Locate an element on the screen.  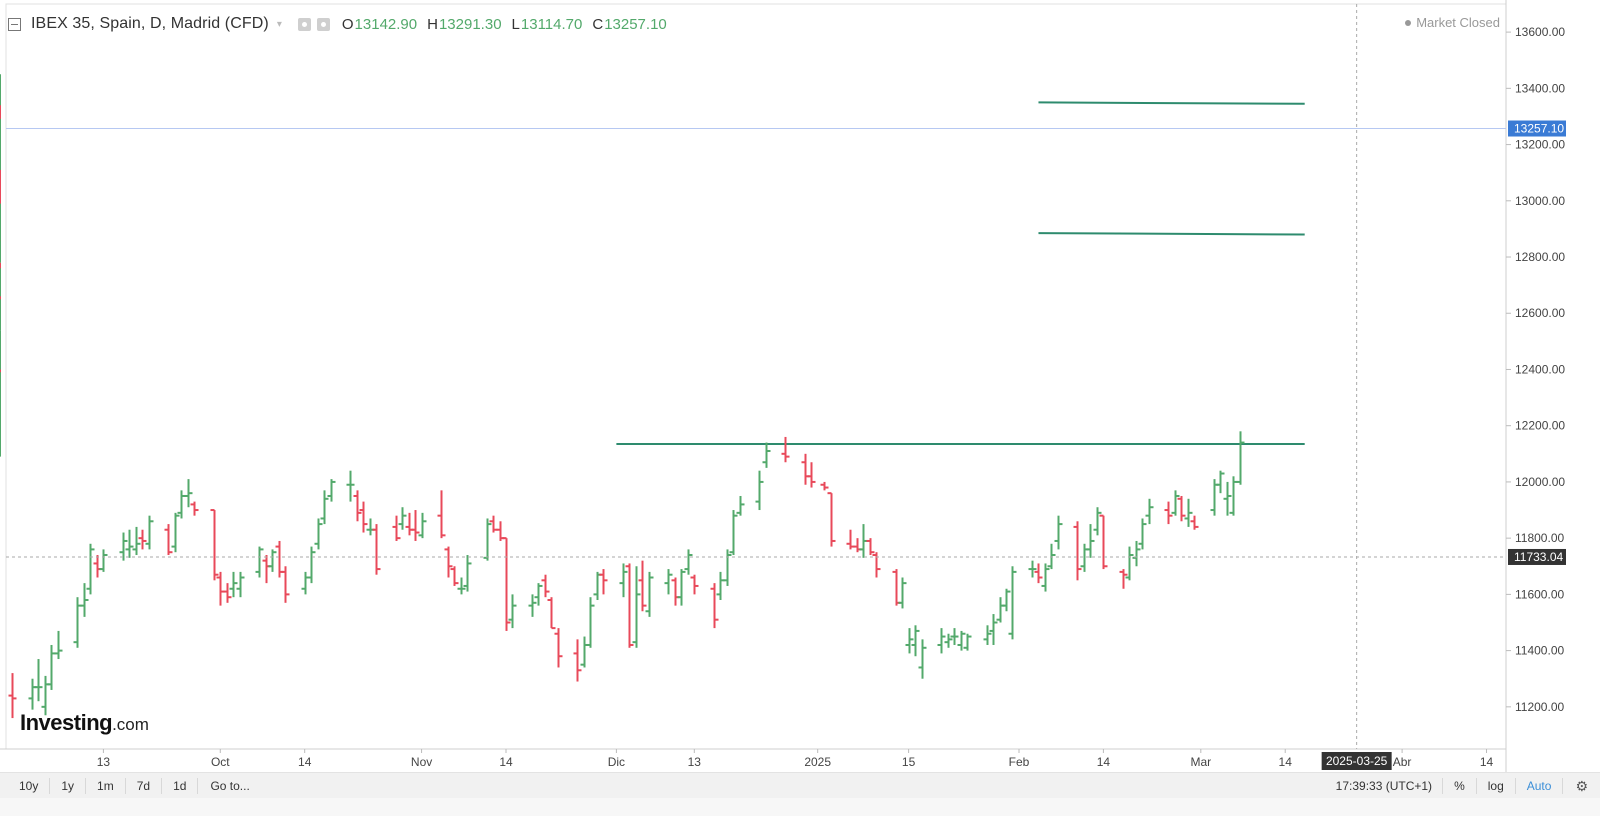
x-tick-label: 2025 is located at coordinates (817, 762).